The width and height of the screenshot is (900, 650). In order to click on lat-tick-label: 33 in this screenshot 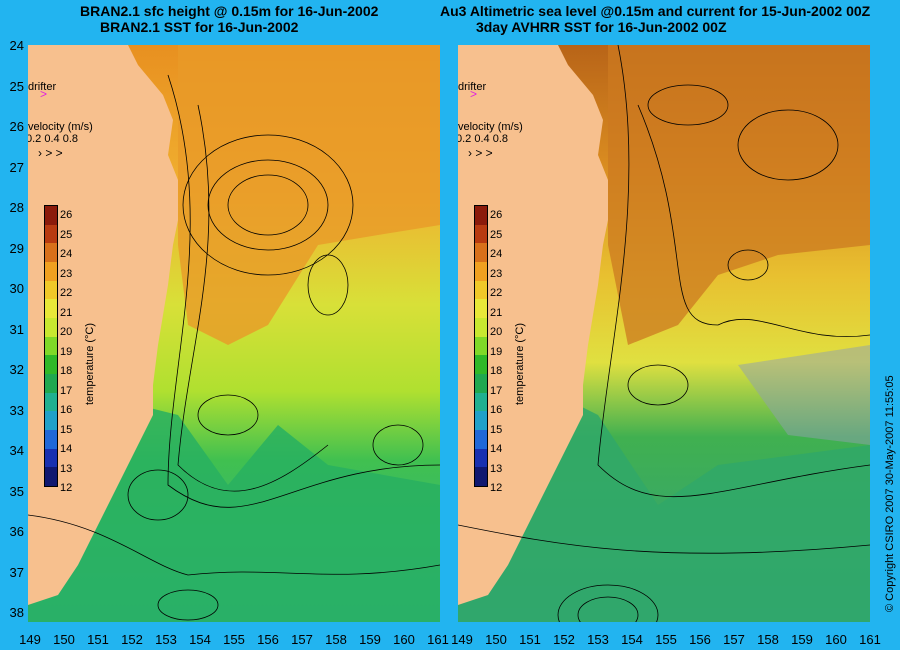, I will do `click(16, 410)`.